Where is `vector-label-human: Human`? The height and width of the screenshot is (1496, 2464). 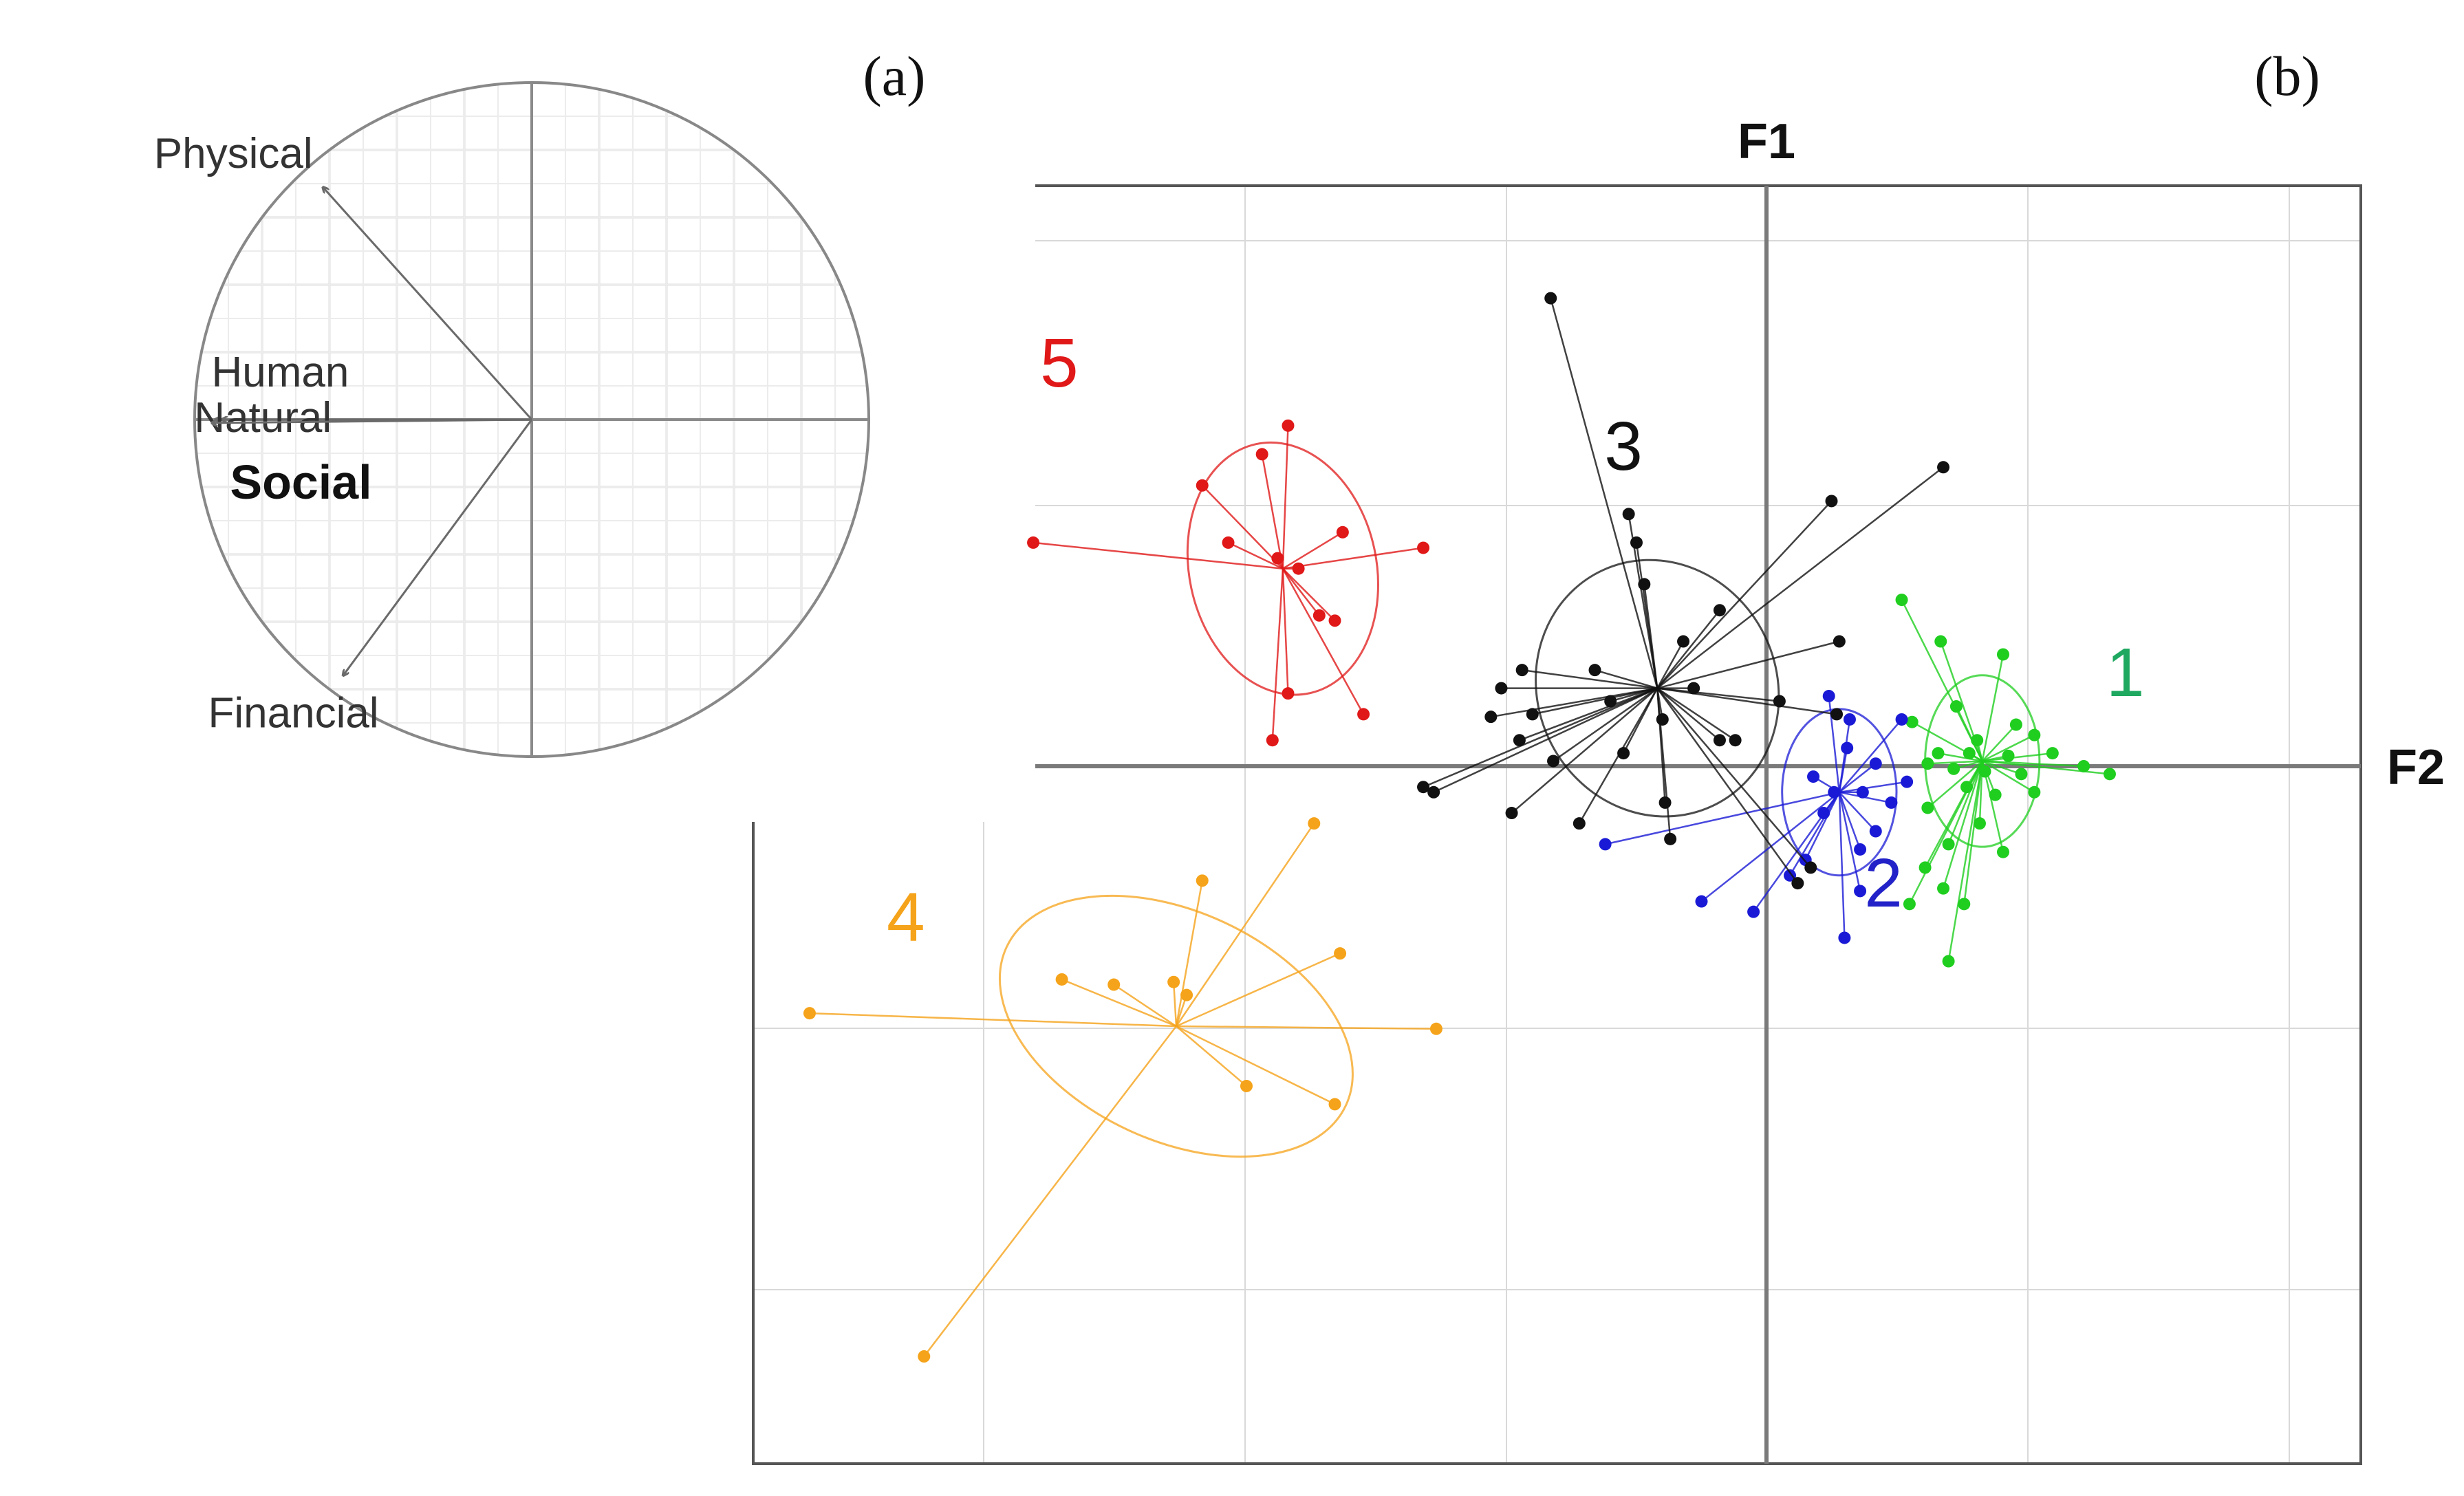
vector-label-human: Human is located at coordinates (280, 372).